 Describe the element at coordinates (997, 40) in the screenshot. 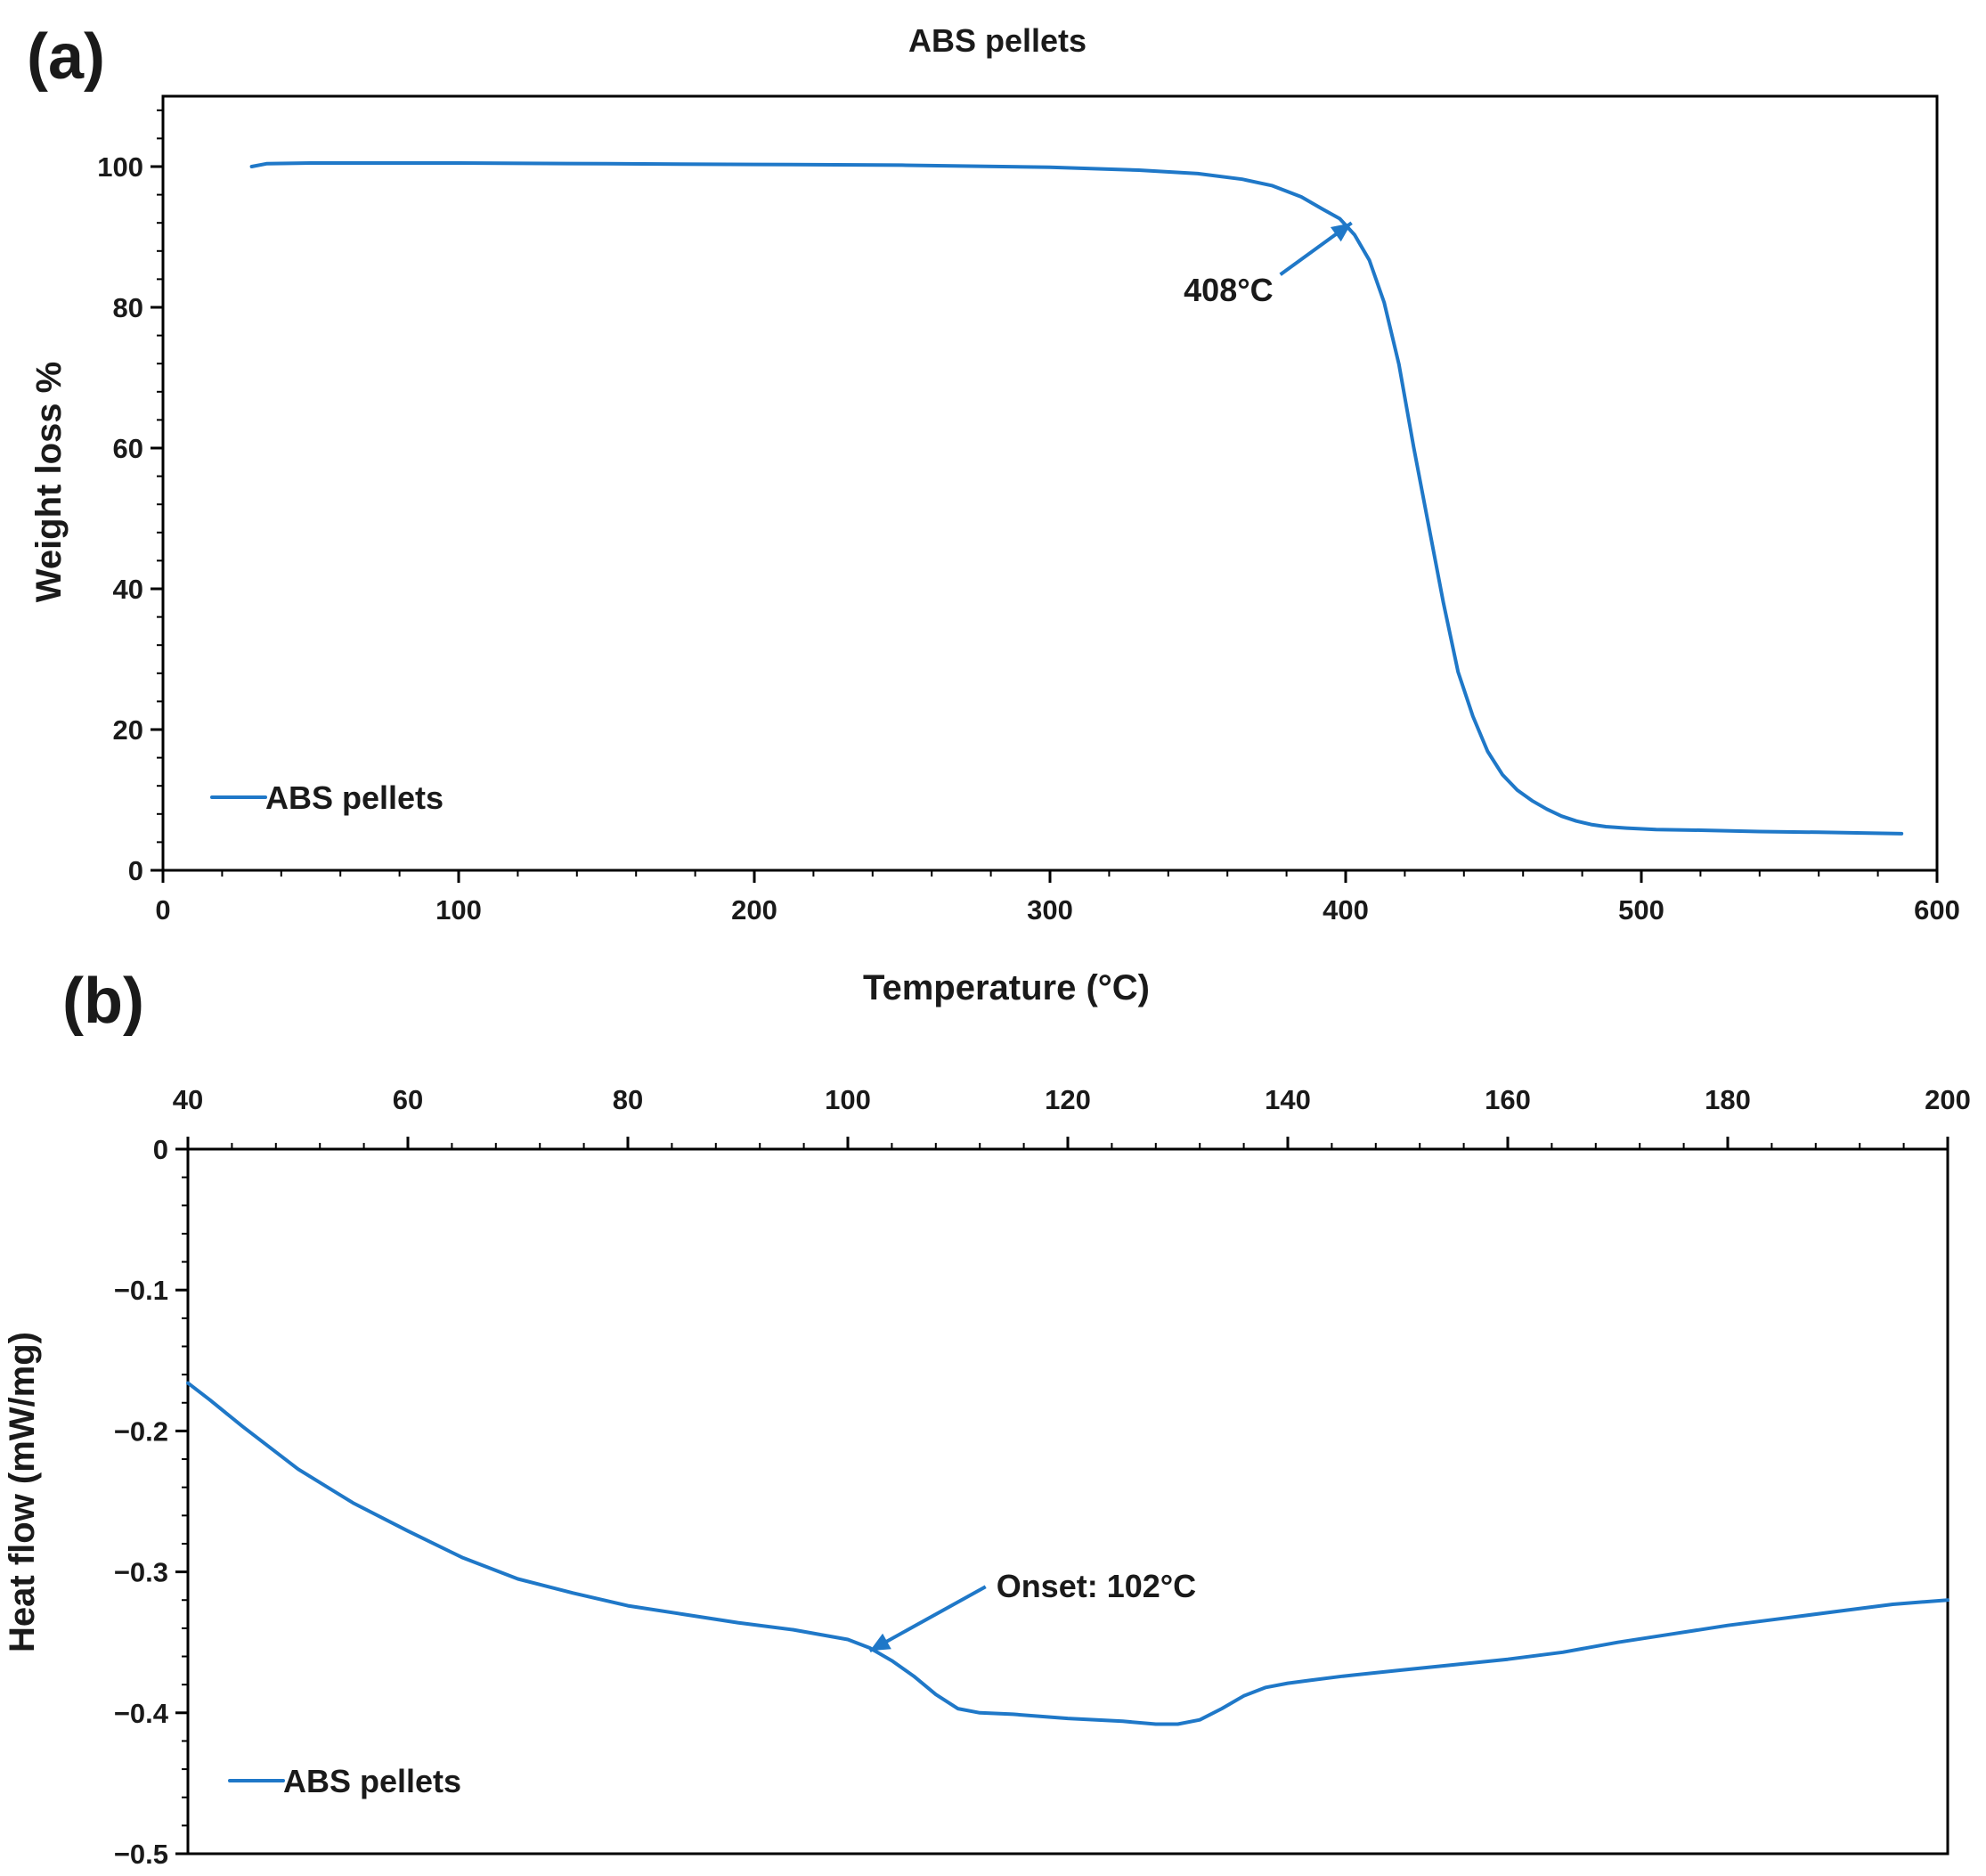

I see `panel-a-title: ABS pellets` at that location.